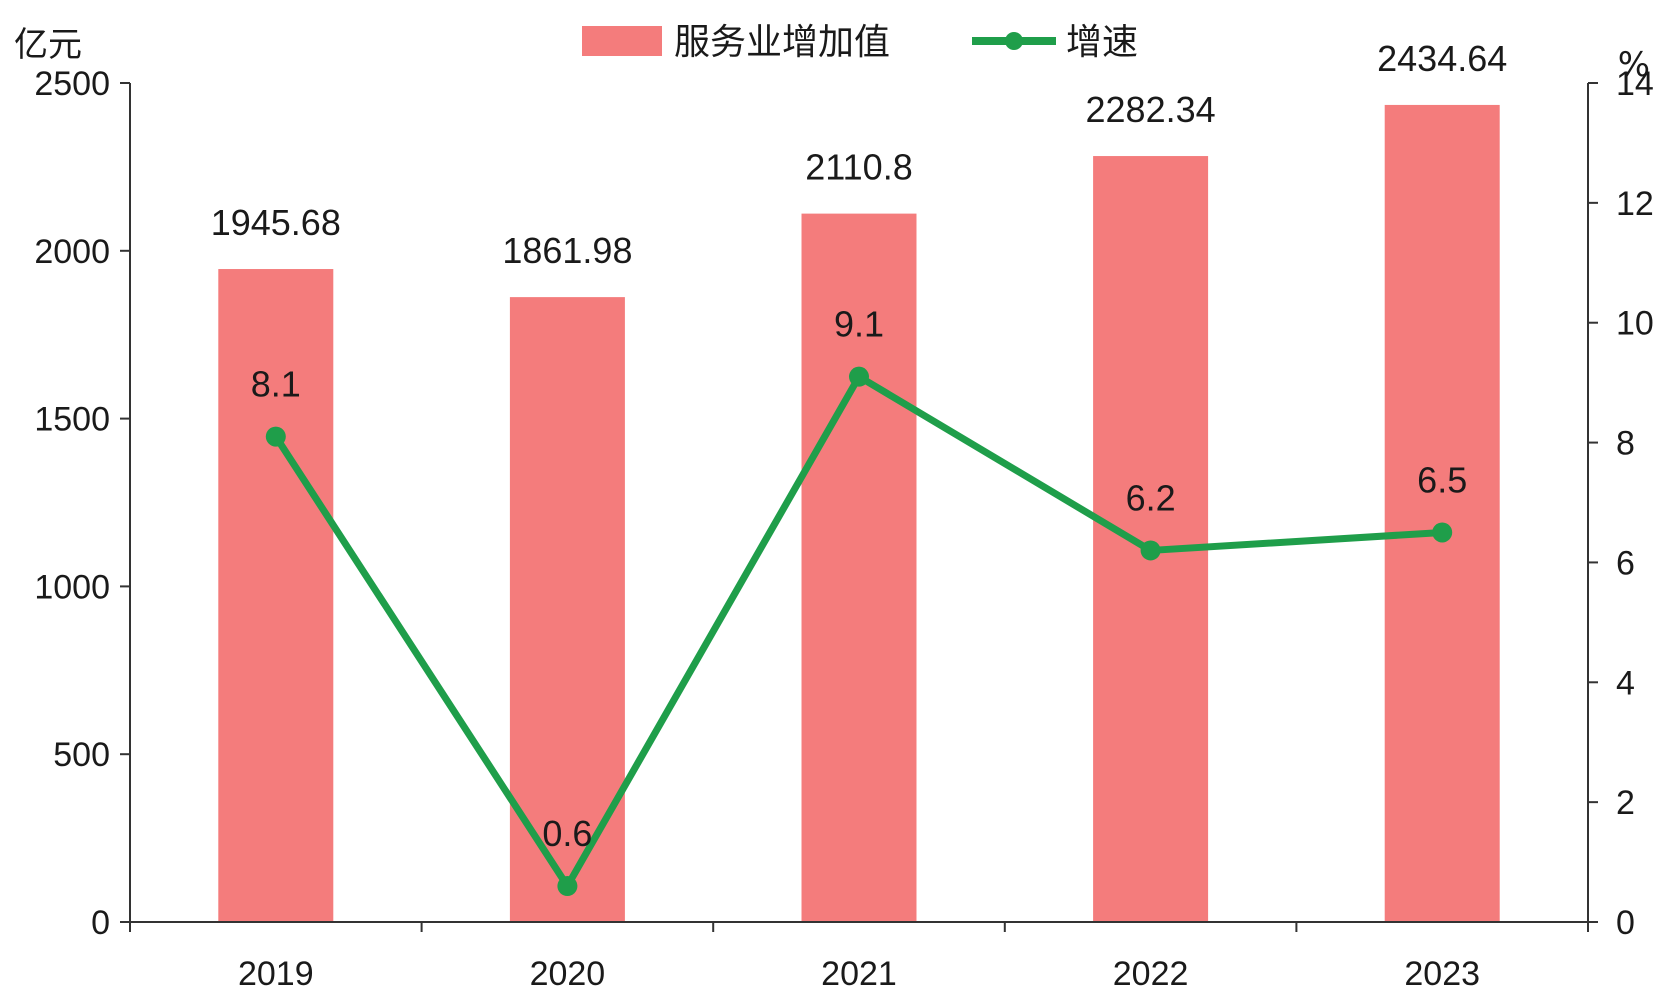  Describe the element at coordinates (1151, 109) in the screenshot. I see `bar-value-label: 2282.34` at that location.